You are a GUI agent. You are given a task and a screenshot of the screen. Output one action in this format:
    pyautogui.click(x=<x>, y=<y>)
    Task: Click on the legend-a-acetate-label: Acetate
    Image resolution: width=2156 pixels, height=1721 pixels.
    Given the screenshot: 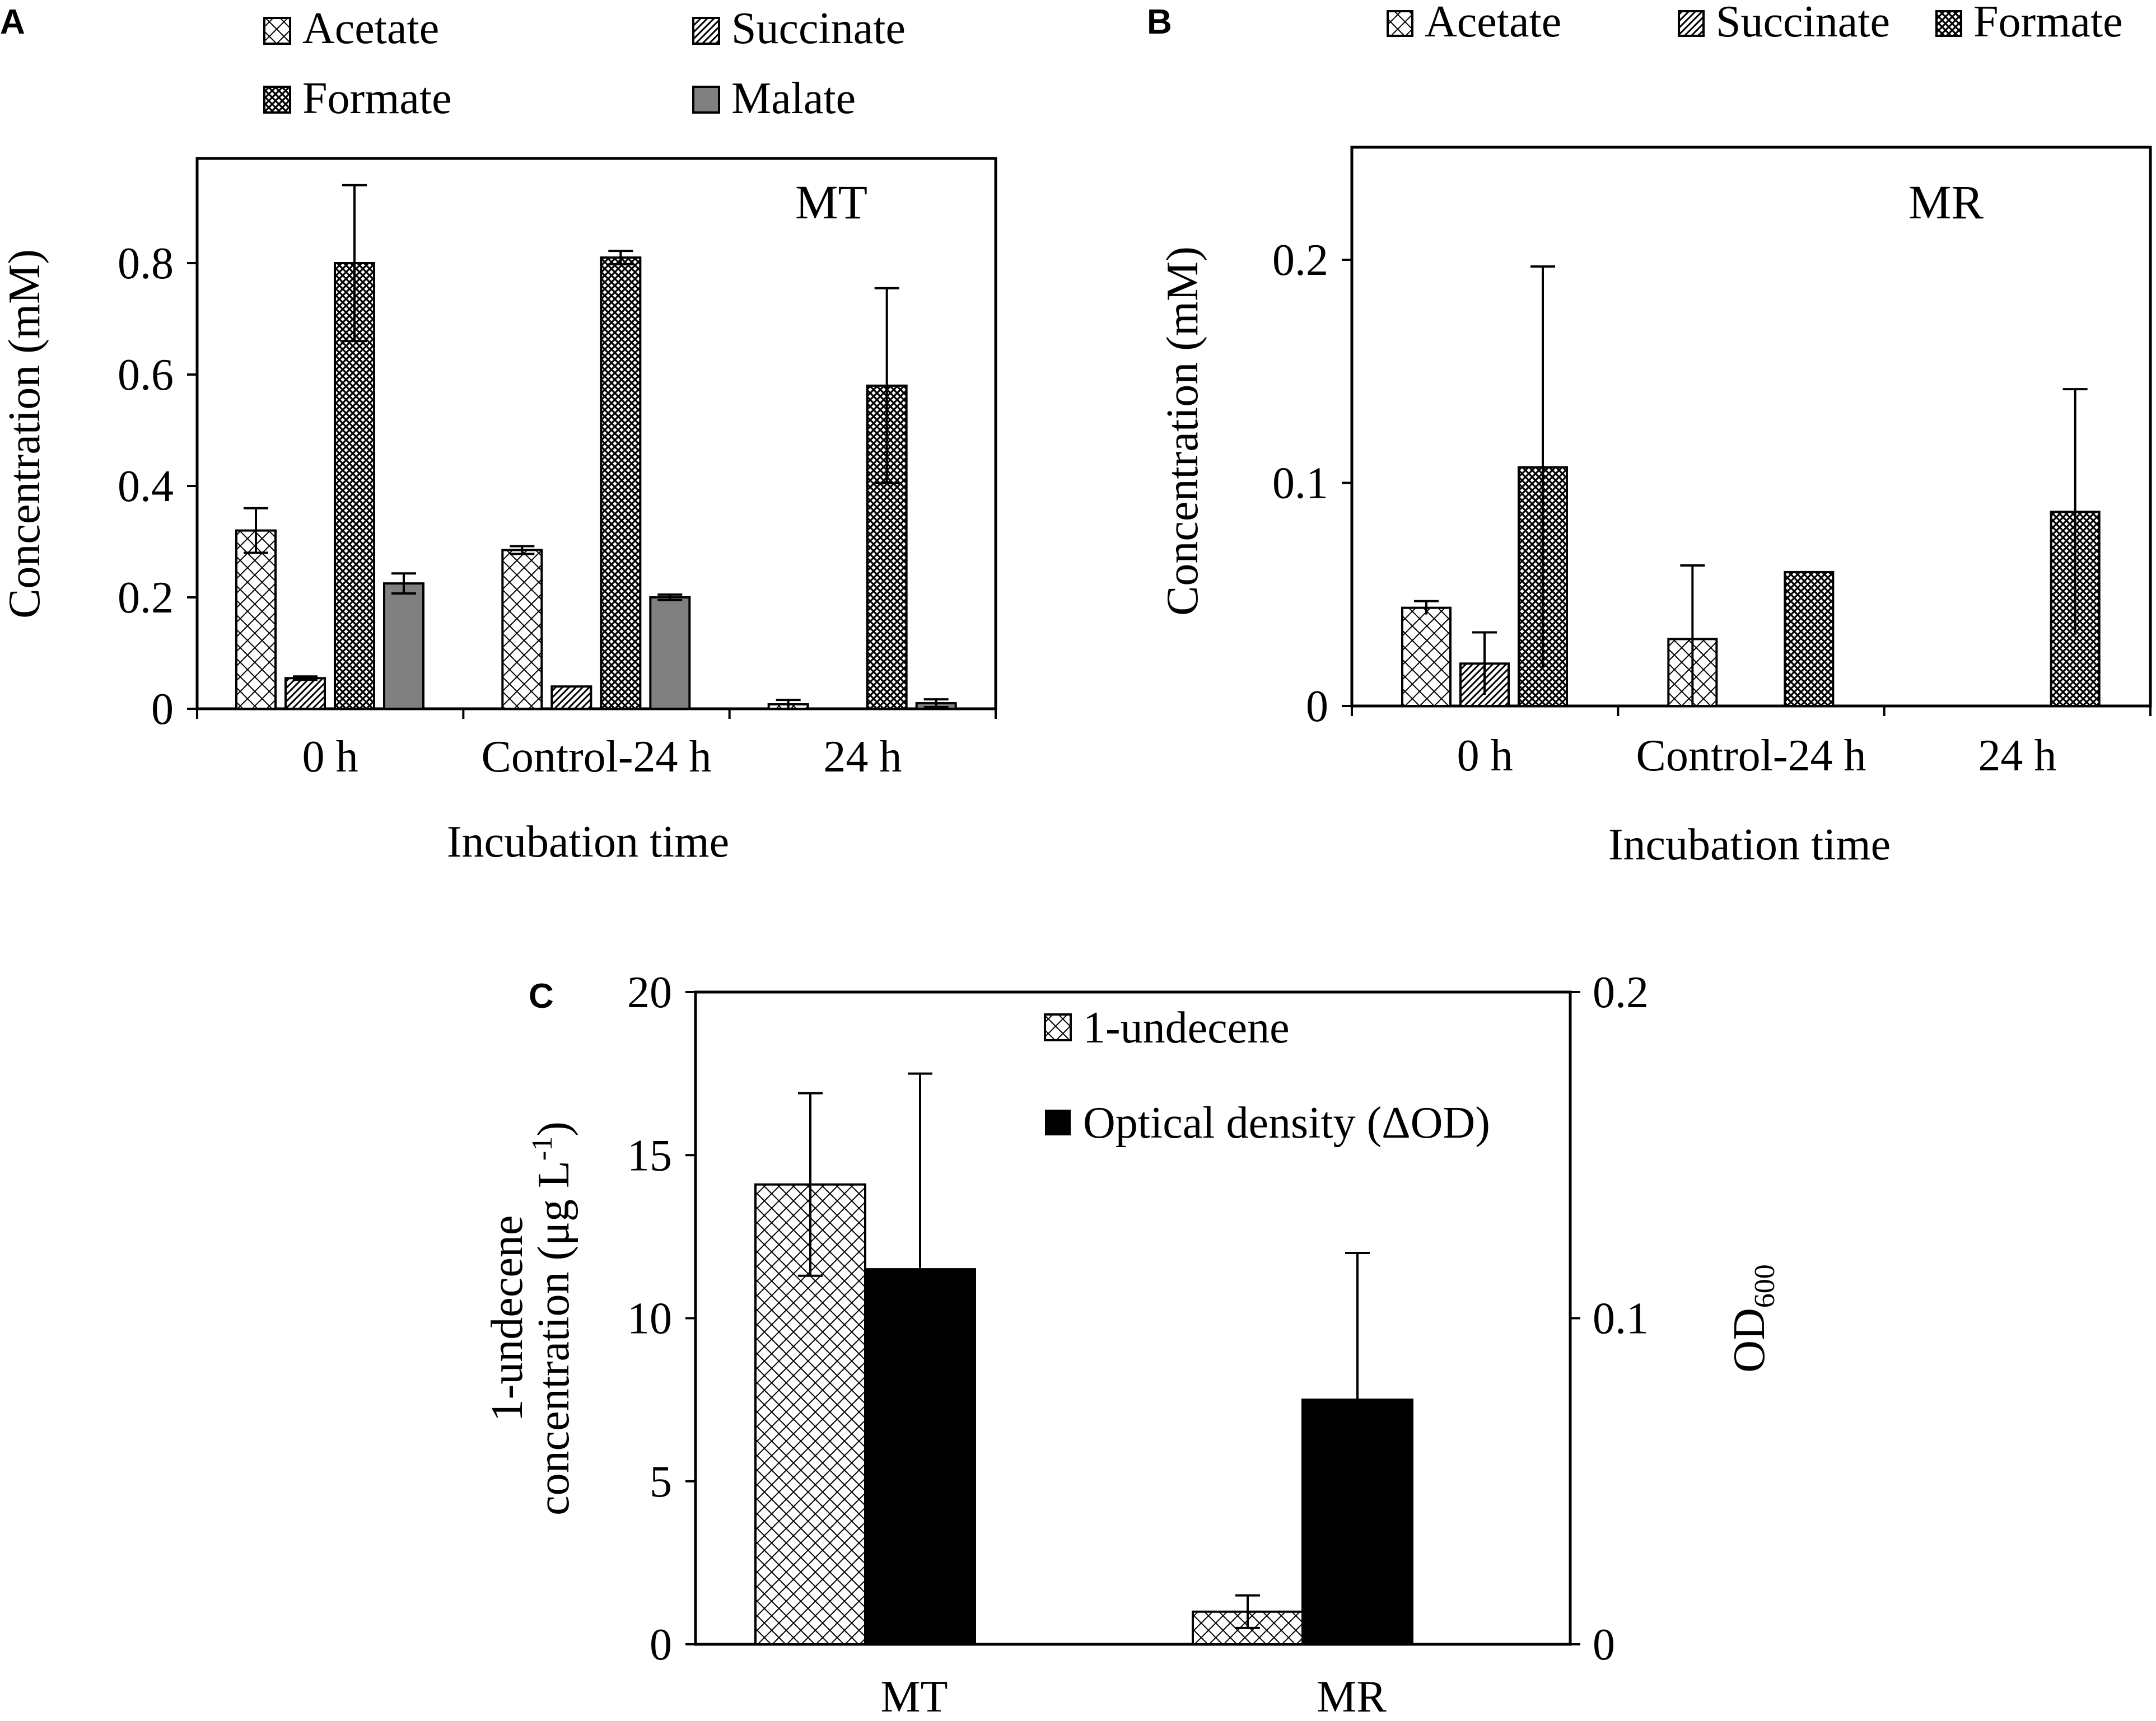 What is the action you would take?
    pyautogui.click(x=371, y=28)
    